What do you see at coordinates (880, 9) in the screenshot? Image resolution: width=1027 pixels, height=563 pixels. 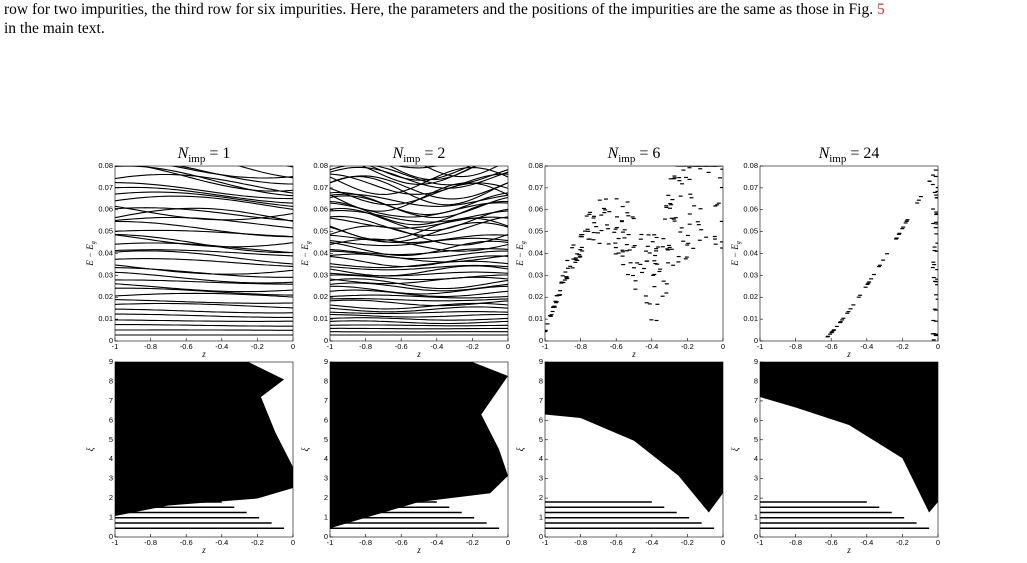 I see `figure-link: 5` at bounding box center [880, 9].